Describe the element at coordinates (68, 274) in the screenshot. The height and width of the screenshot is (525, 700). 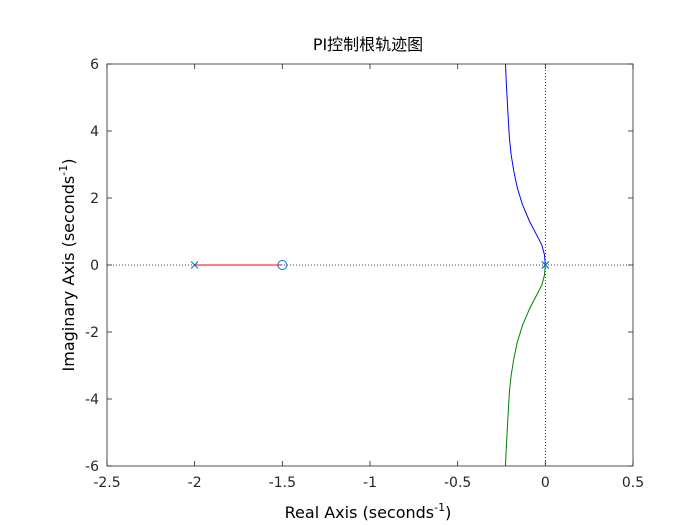
I see `y-axis-label-text: Imaginary Axis (seconds` at that location.